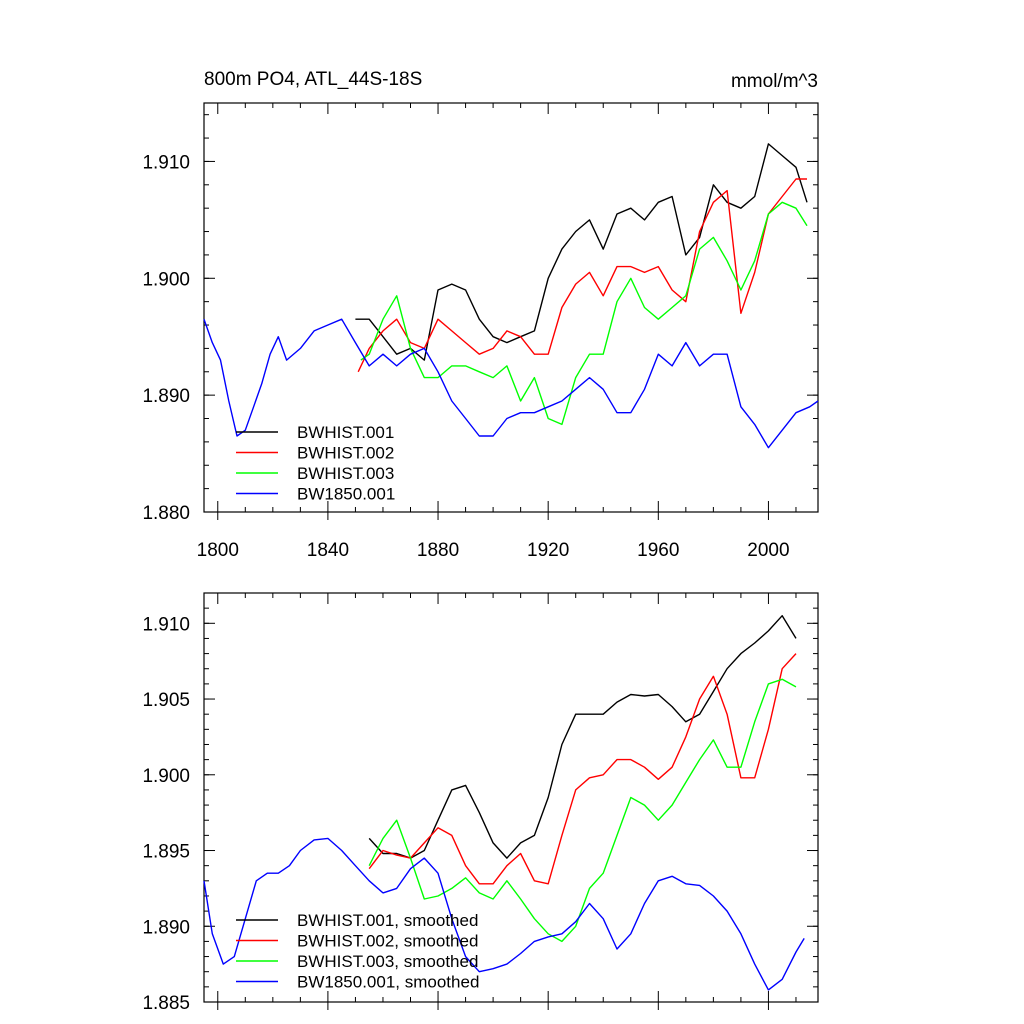 The width and height of the screenshot is (1024, 1024). I want to click on legend-label: BW1850.001, so click(346, 494).